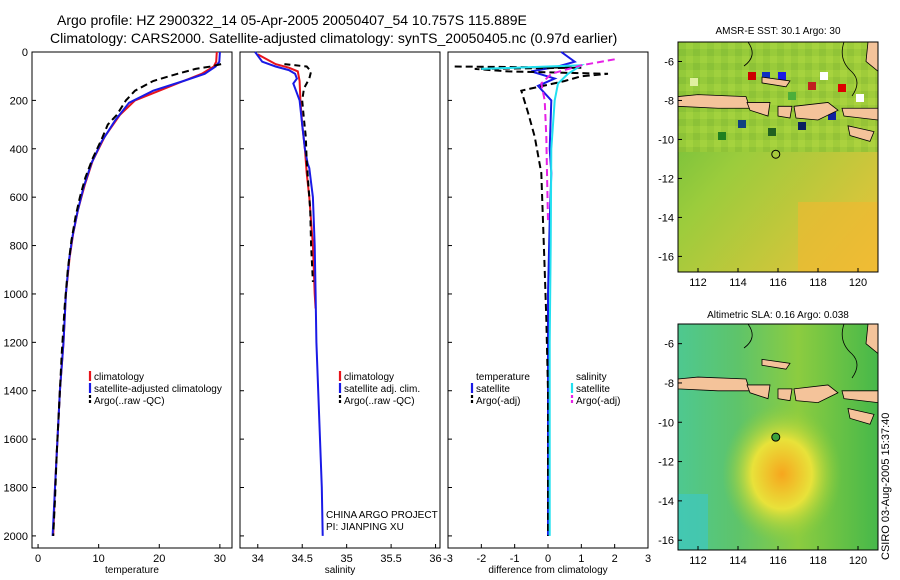 The height and width of the screenshot is (580, 900). I want to click on depth-tick-label: 2000, so click(16, 537).